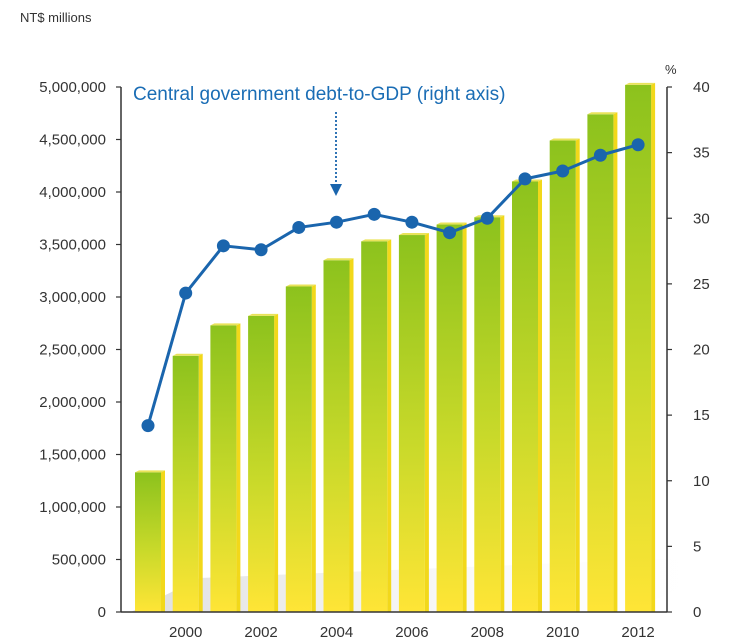 Image resolution: width=731 pixels, height=644 pixels. Describe the element at coordinates (637, 632) in the screenshot. I see `x-tick-label: 2012` at that location.